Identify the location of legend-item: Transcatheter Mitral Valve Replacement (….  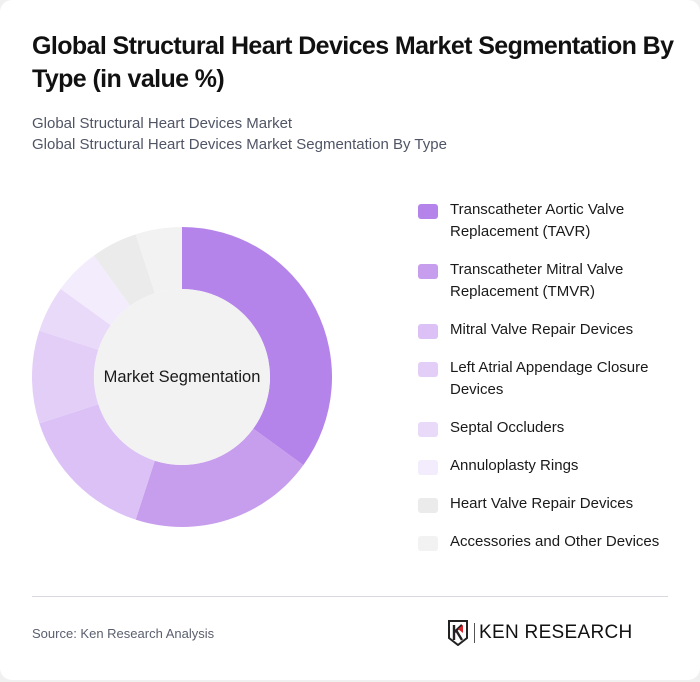
(553, 281).